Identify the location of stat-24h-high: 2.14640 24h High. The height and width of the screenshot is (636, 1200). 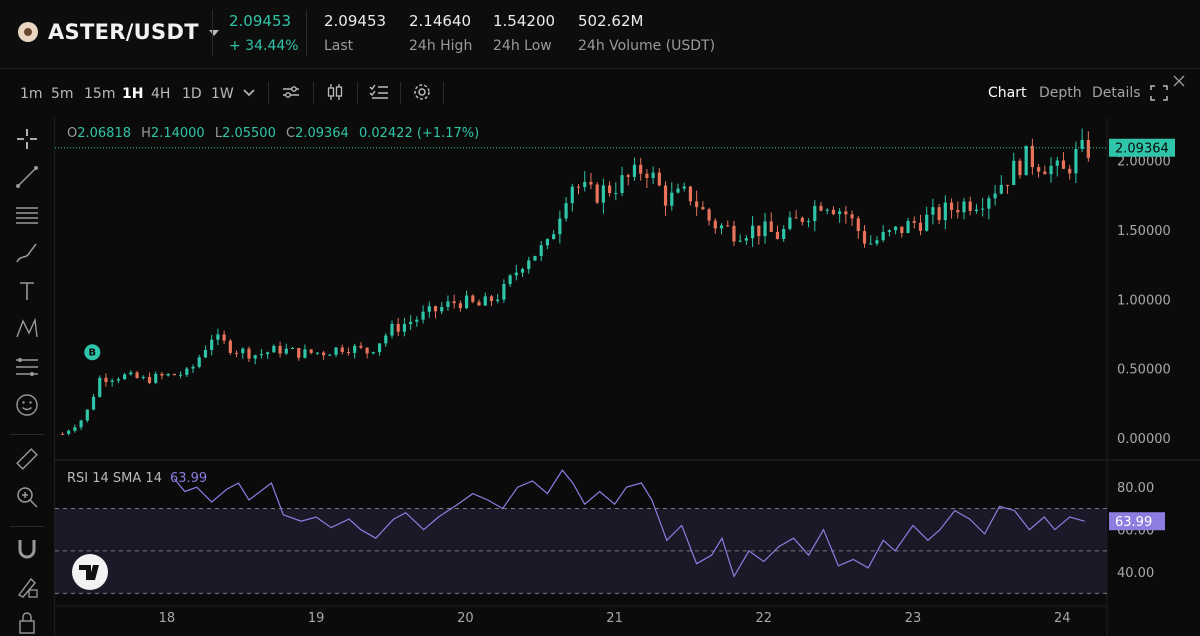
(440, 33).